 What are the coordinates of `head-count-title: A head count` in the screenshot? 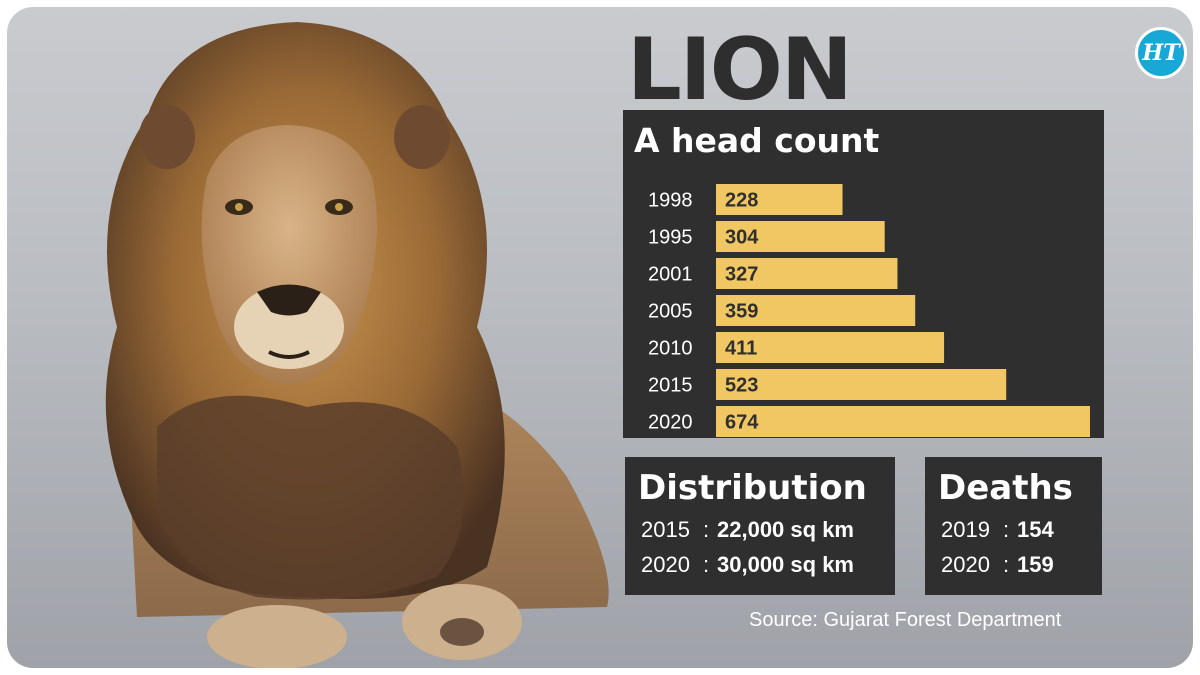 It's located at (757, 140).